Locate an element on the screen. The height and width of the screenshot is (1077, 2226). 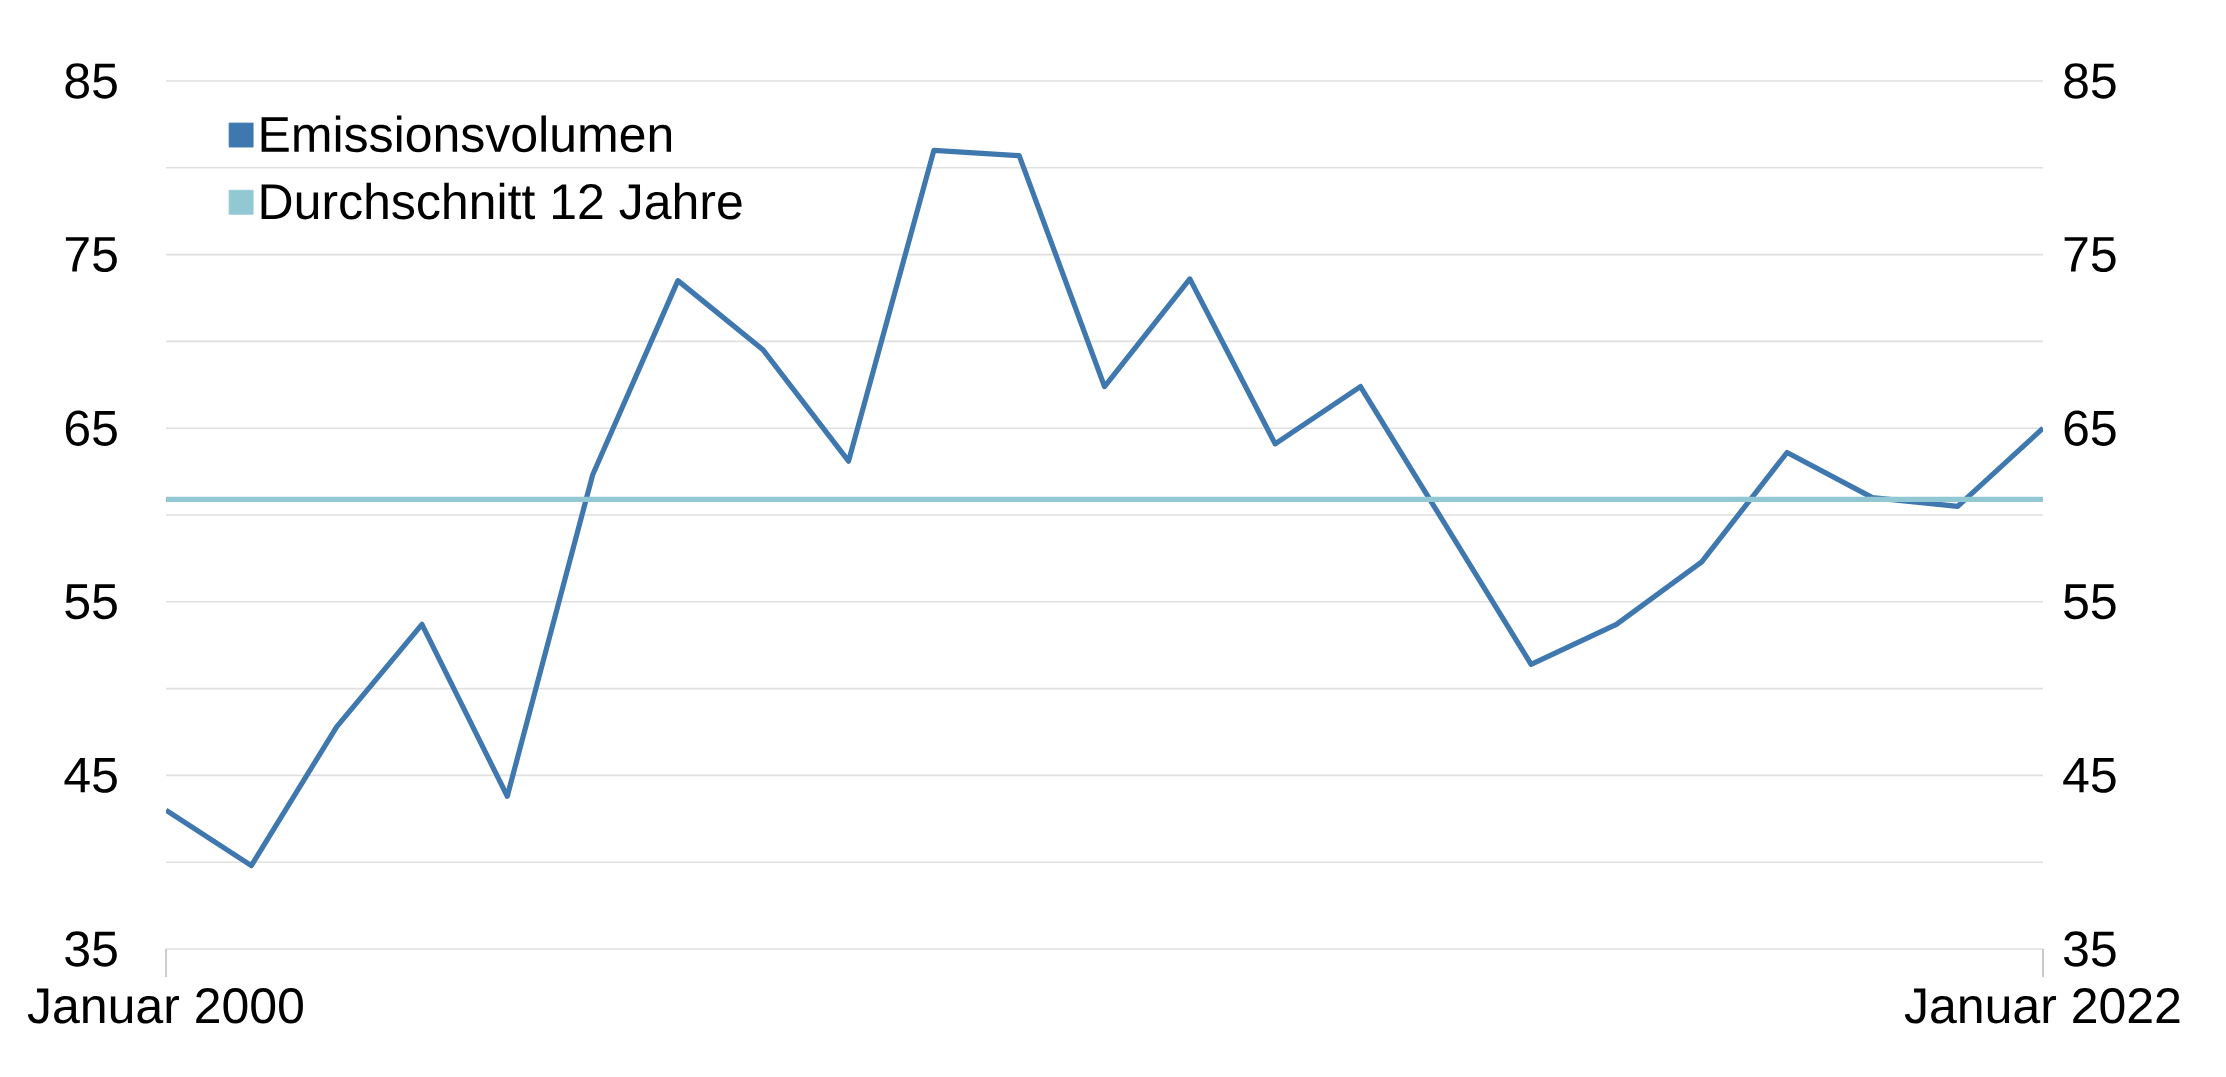
y2-tick-label: 65 is located at coordinates (2090, 428).